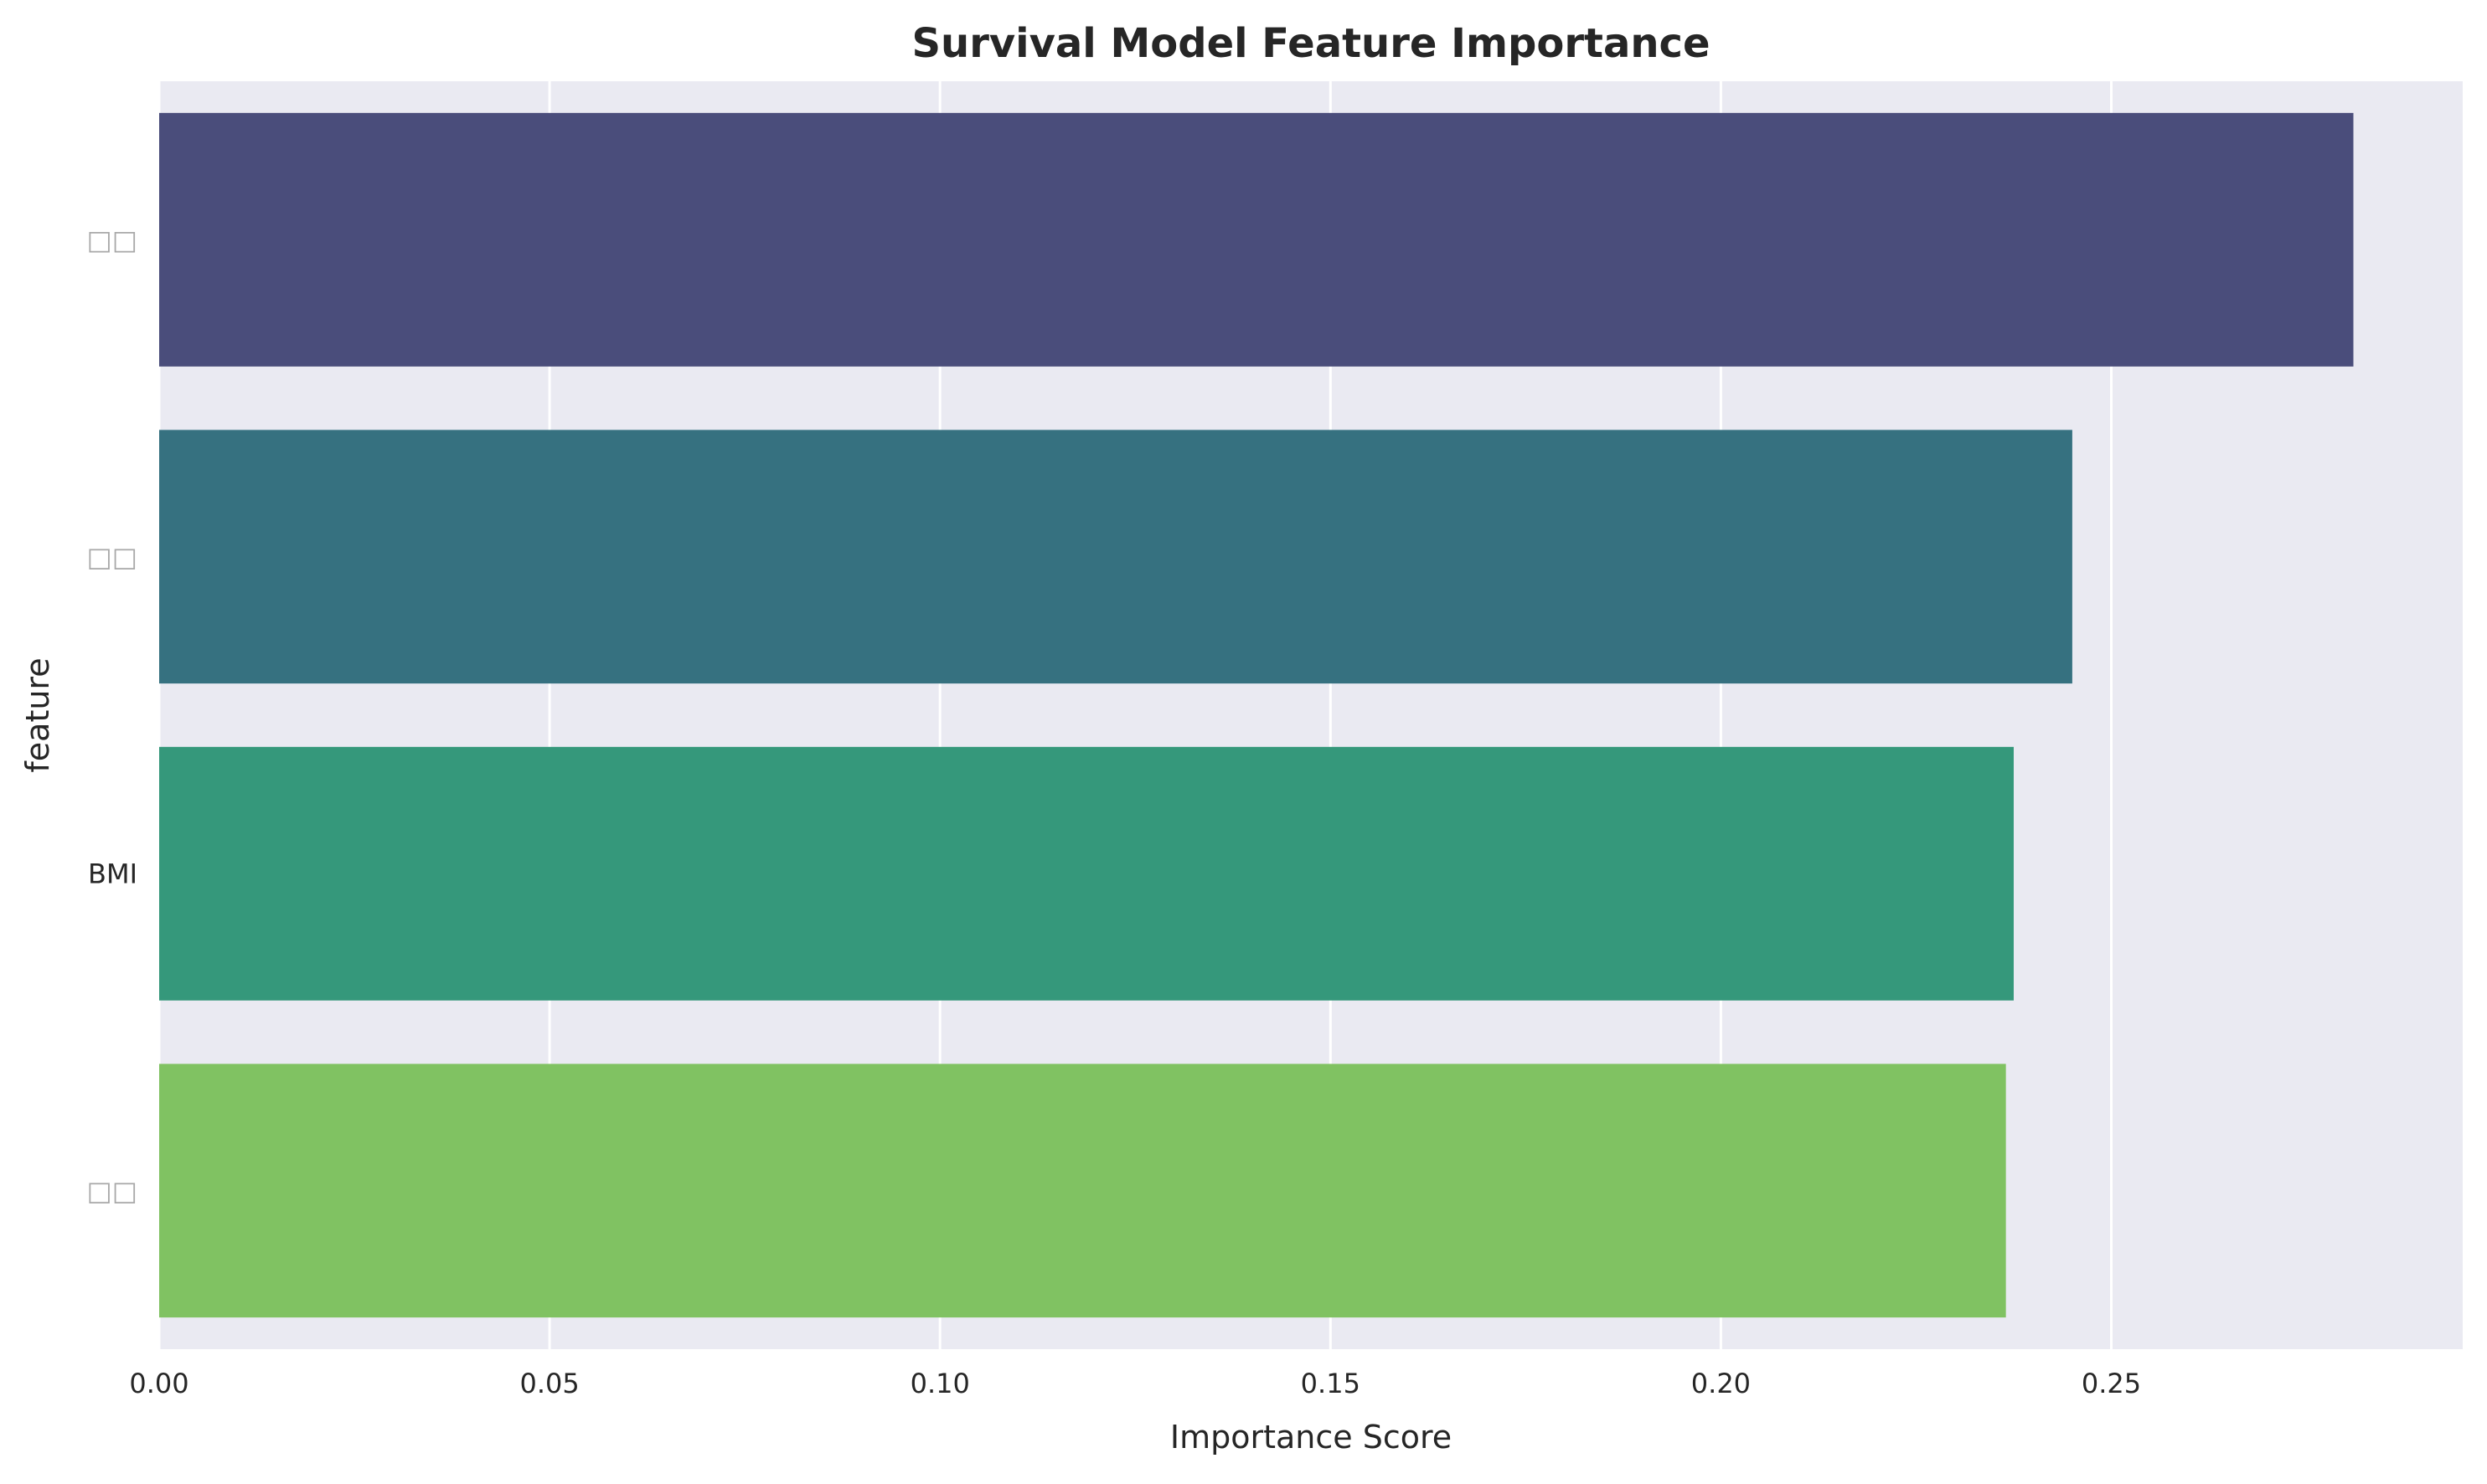 Image resolution: width=2487 pixels, height=1484 pixels. What do you see at coordinates (1311, 1437) in the screenshot?
I see `x-axis-label: Importance Score` at bounding box center [1311, 1437].